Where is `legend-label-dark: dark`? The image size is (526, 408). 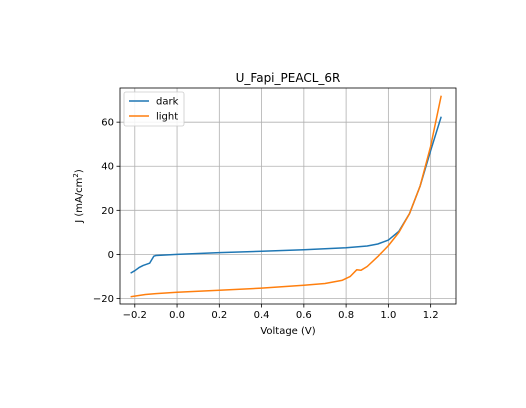 legend-label-dark: dark is located at coordinates (167, 102).